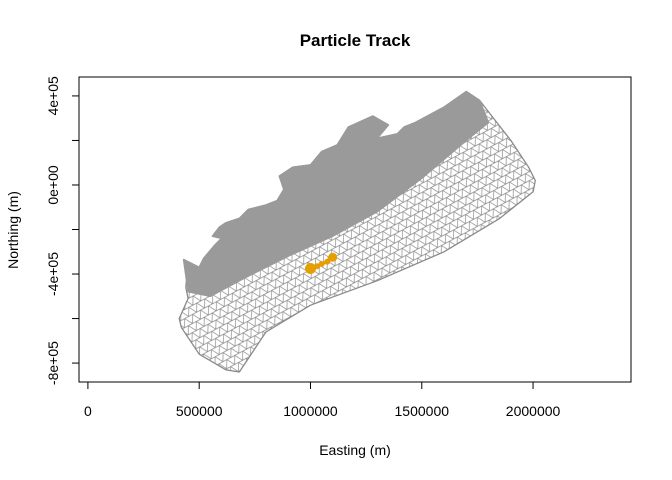  I want to click on particle-track, so click(321, 263).